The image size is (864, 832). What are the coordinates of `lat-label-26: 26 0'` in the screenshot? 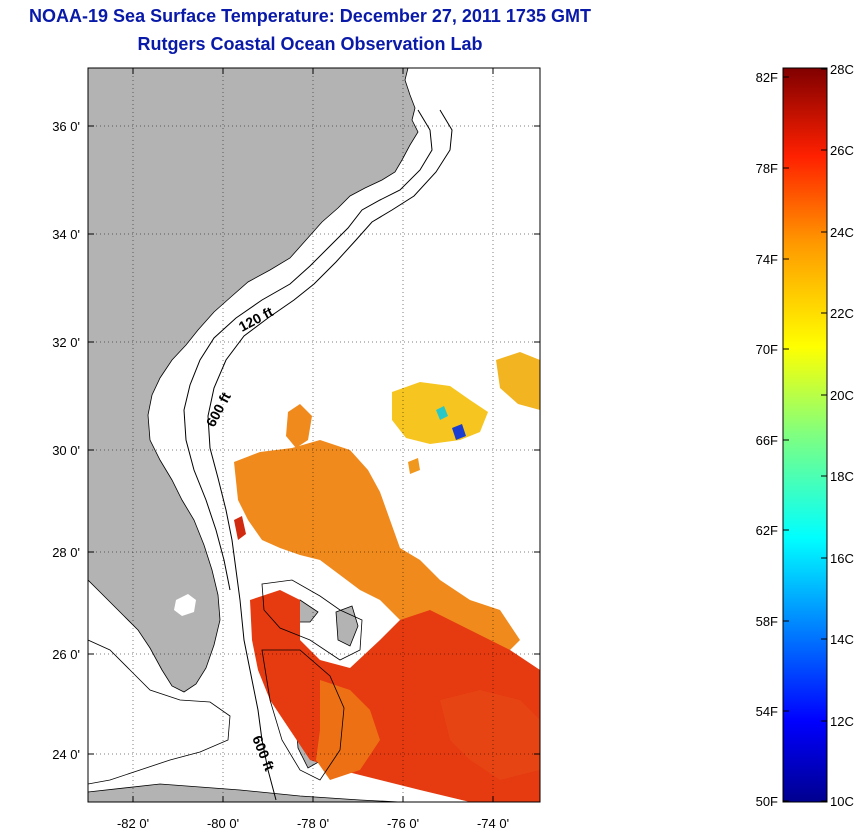 It's located at (66, 654).